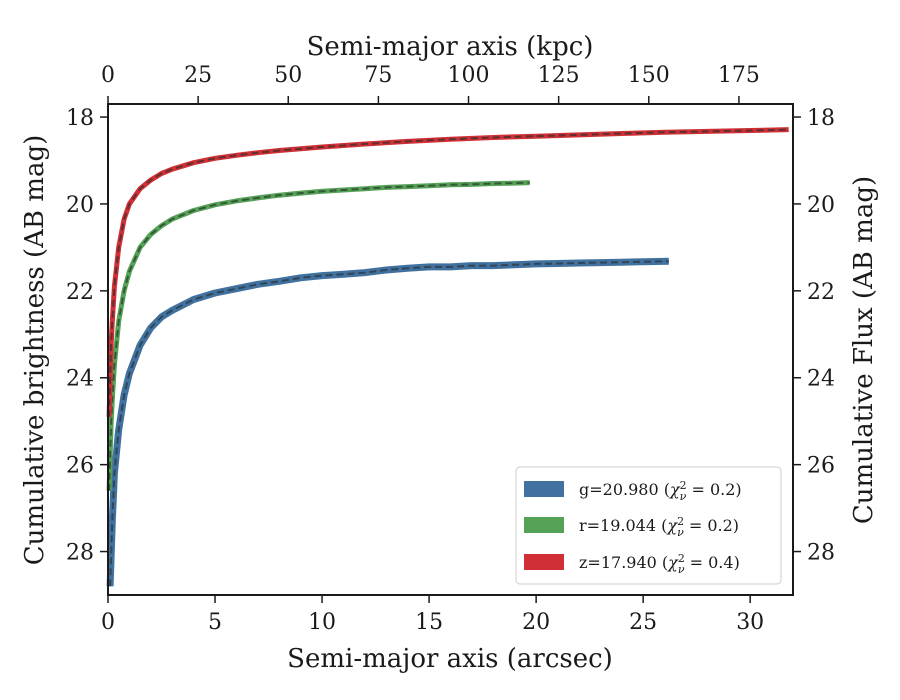 The width and height of the screenshot is (900, 700). What do you see at coordinates (544, 489) in the screenshot?
I see `legend-swatch-g` at bounding box center [544, 489].